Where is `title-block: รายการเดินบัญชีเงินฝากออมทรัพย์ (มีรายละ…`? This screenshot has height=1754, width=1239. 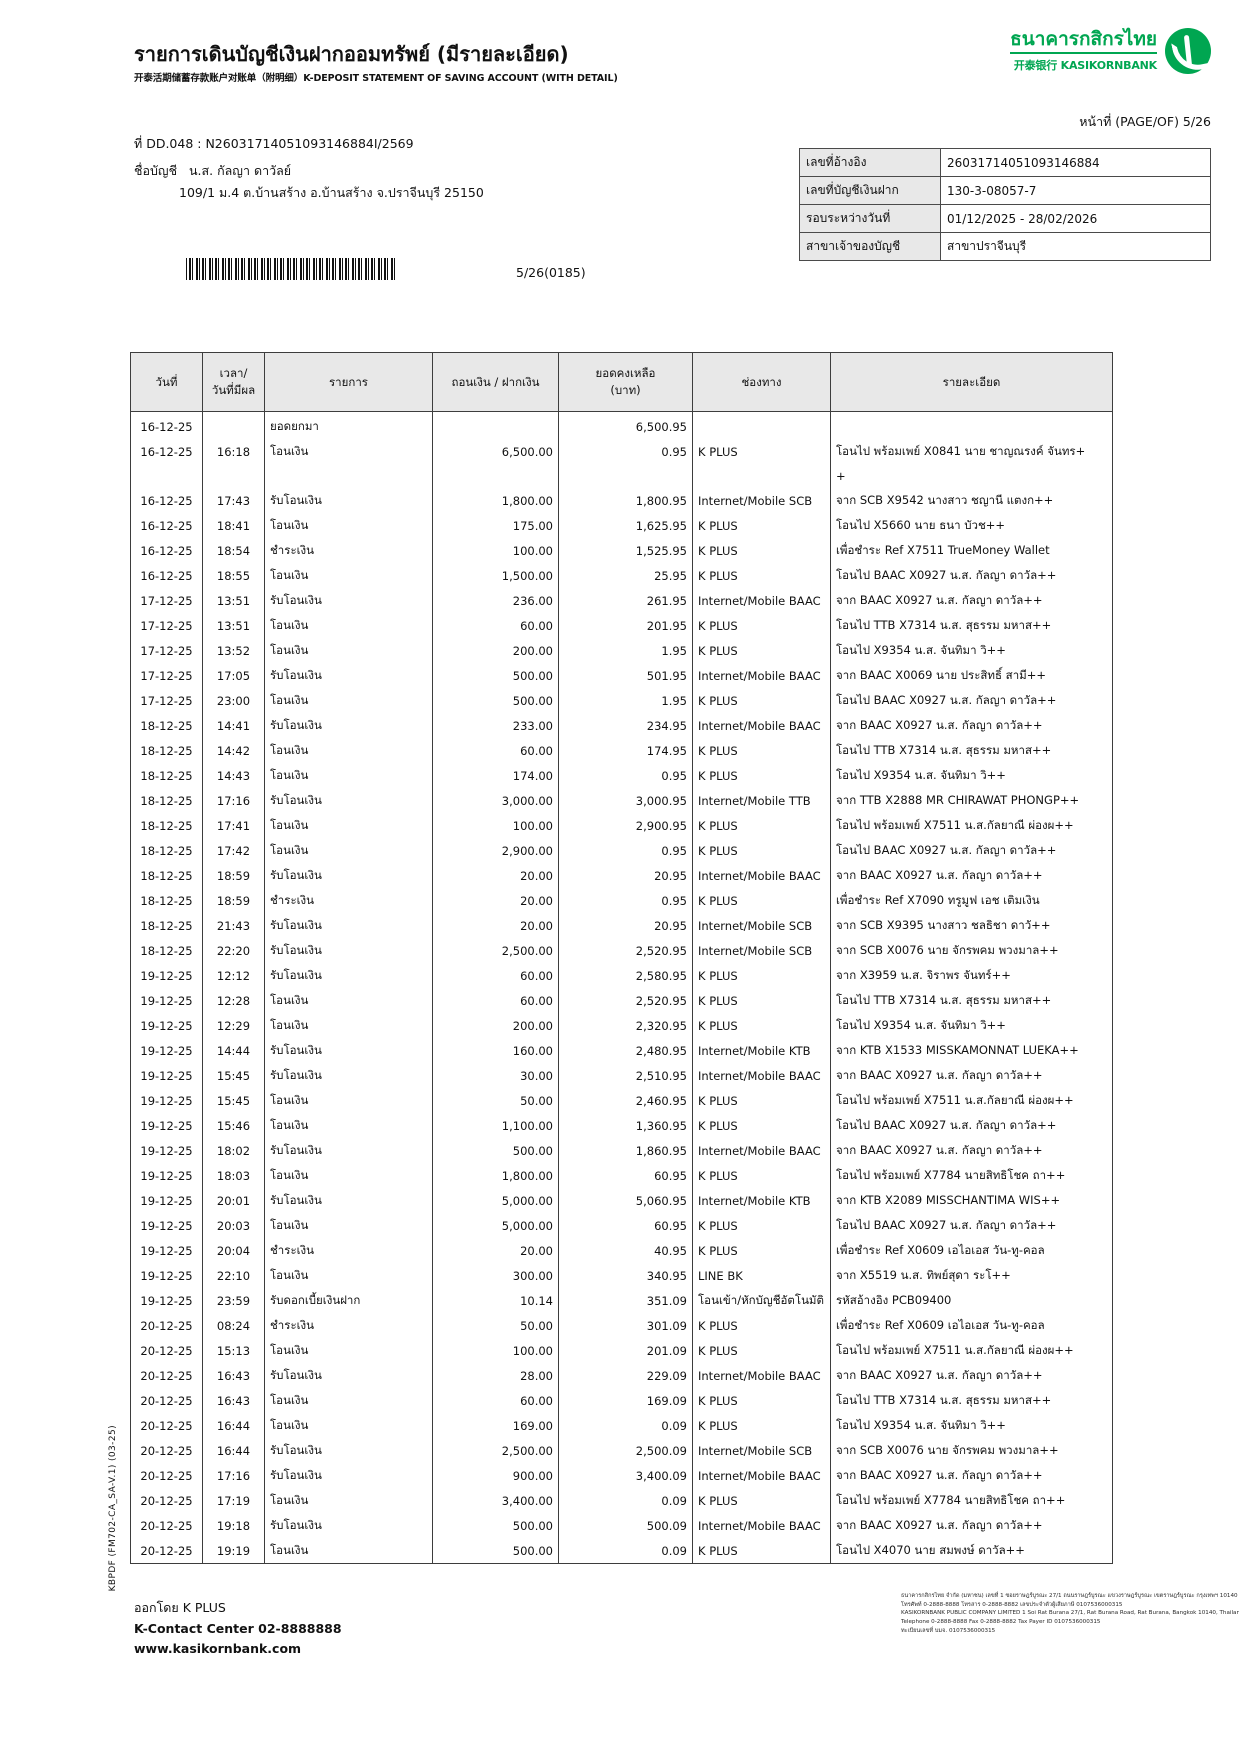 title-block: รายการเดินบัญชีเงินฝากออมทรัพย์ (มีรายละ… is located at coordinates (376, 63).